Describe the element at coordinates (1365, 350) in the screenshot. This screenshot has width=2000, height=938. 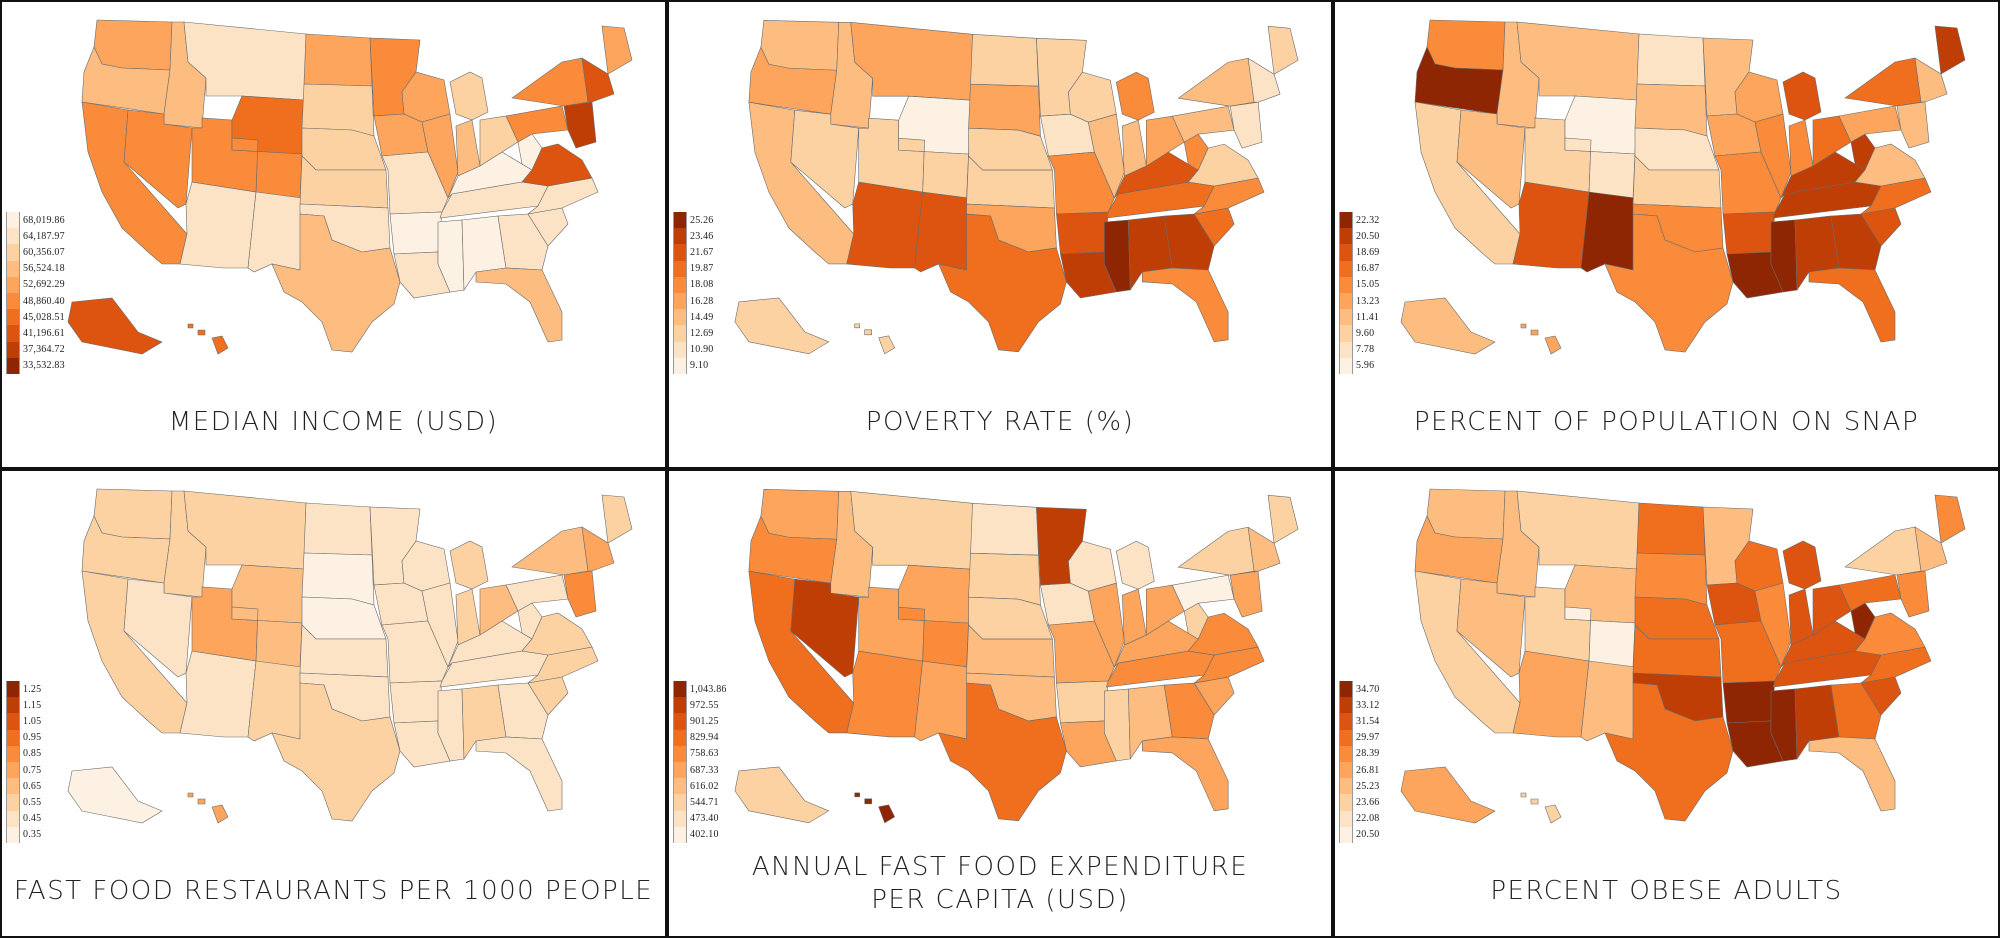
I see `legend-label: 7.78` at that location.